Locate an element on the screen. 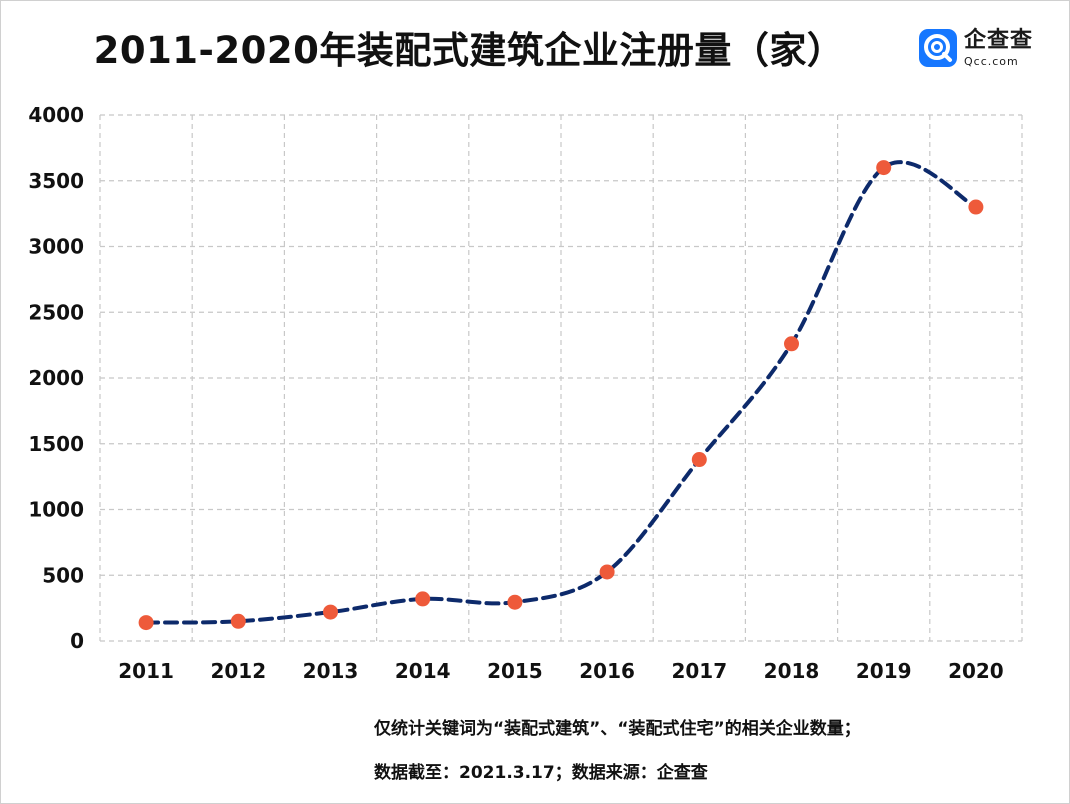  data-point-2011 is located at coordinates (146, 623).